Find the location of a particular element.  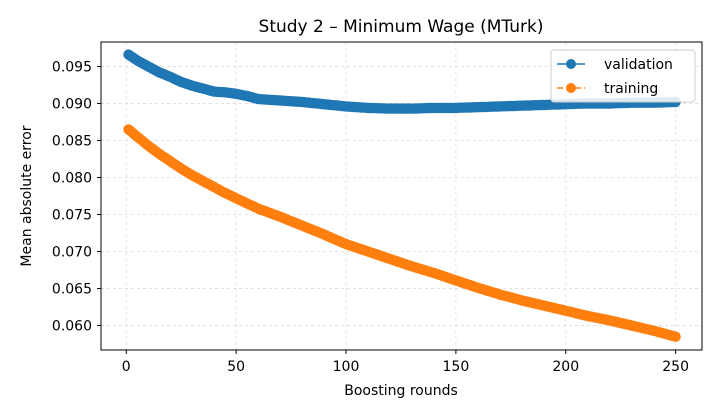

x-axis: 0 50 100 150 200 250 is located at coordinates (405, 362).